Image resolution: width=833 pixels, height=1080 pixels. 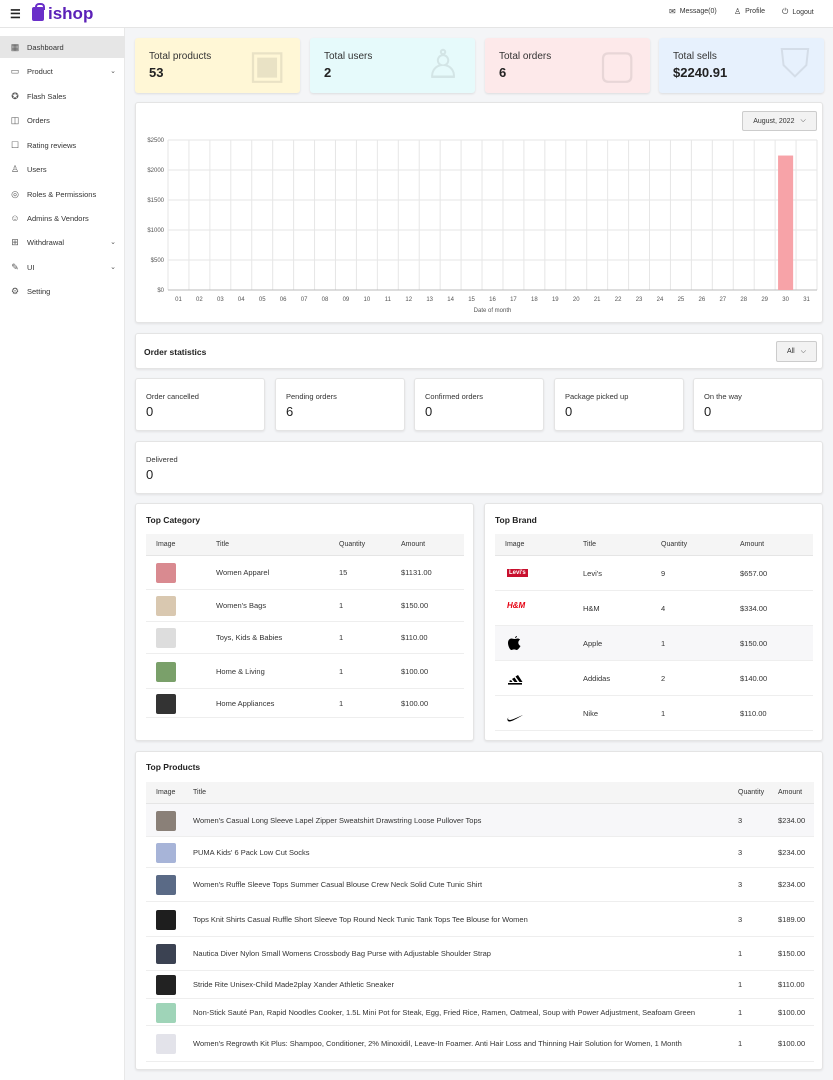 I want to click on order-stat-label: Package picked up, so click(x=597, y=396).